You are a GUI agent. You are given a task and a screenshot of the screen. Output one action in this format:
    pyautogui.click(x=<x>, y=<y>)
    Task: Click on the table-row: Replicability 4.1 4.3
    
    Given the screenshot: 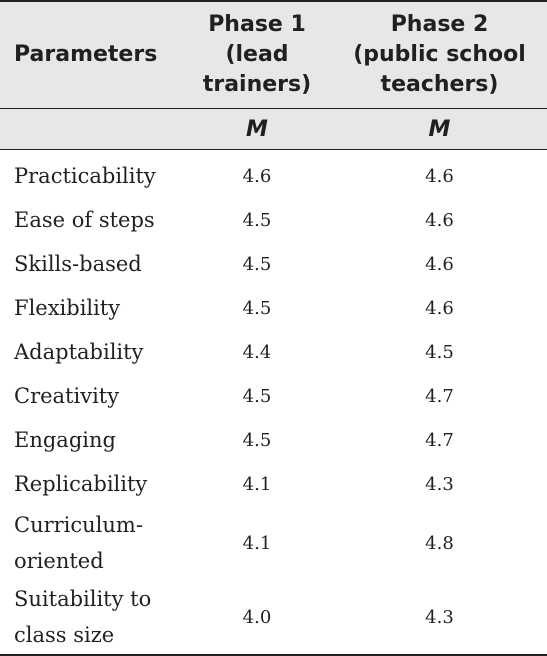 What is the action you would take?
    pyautogui.click(x=273, y=484)
    